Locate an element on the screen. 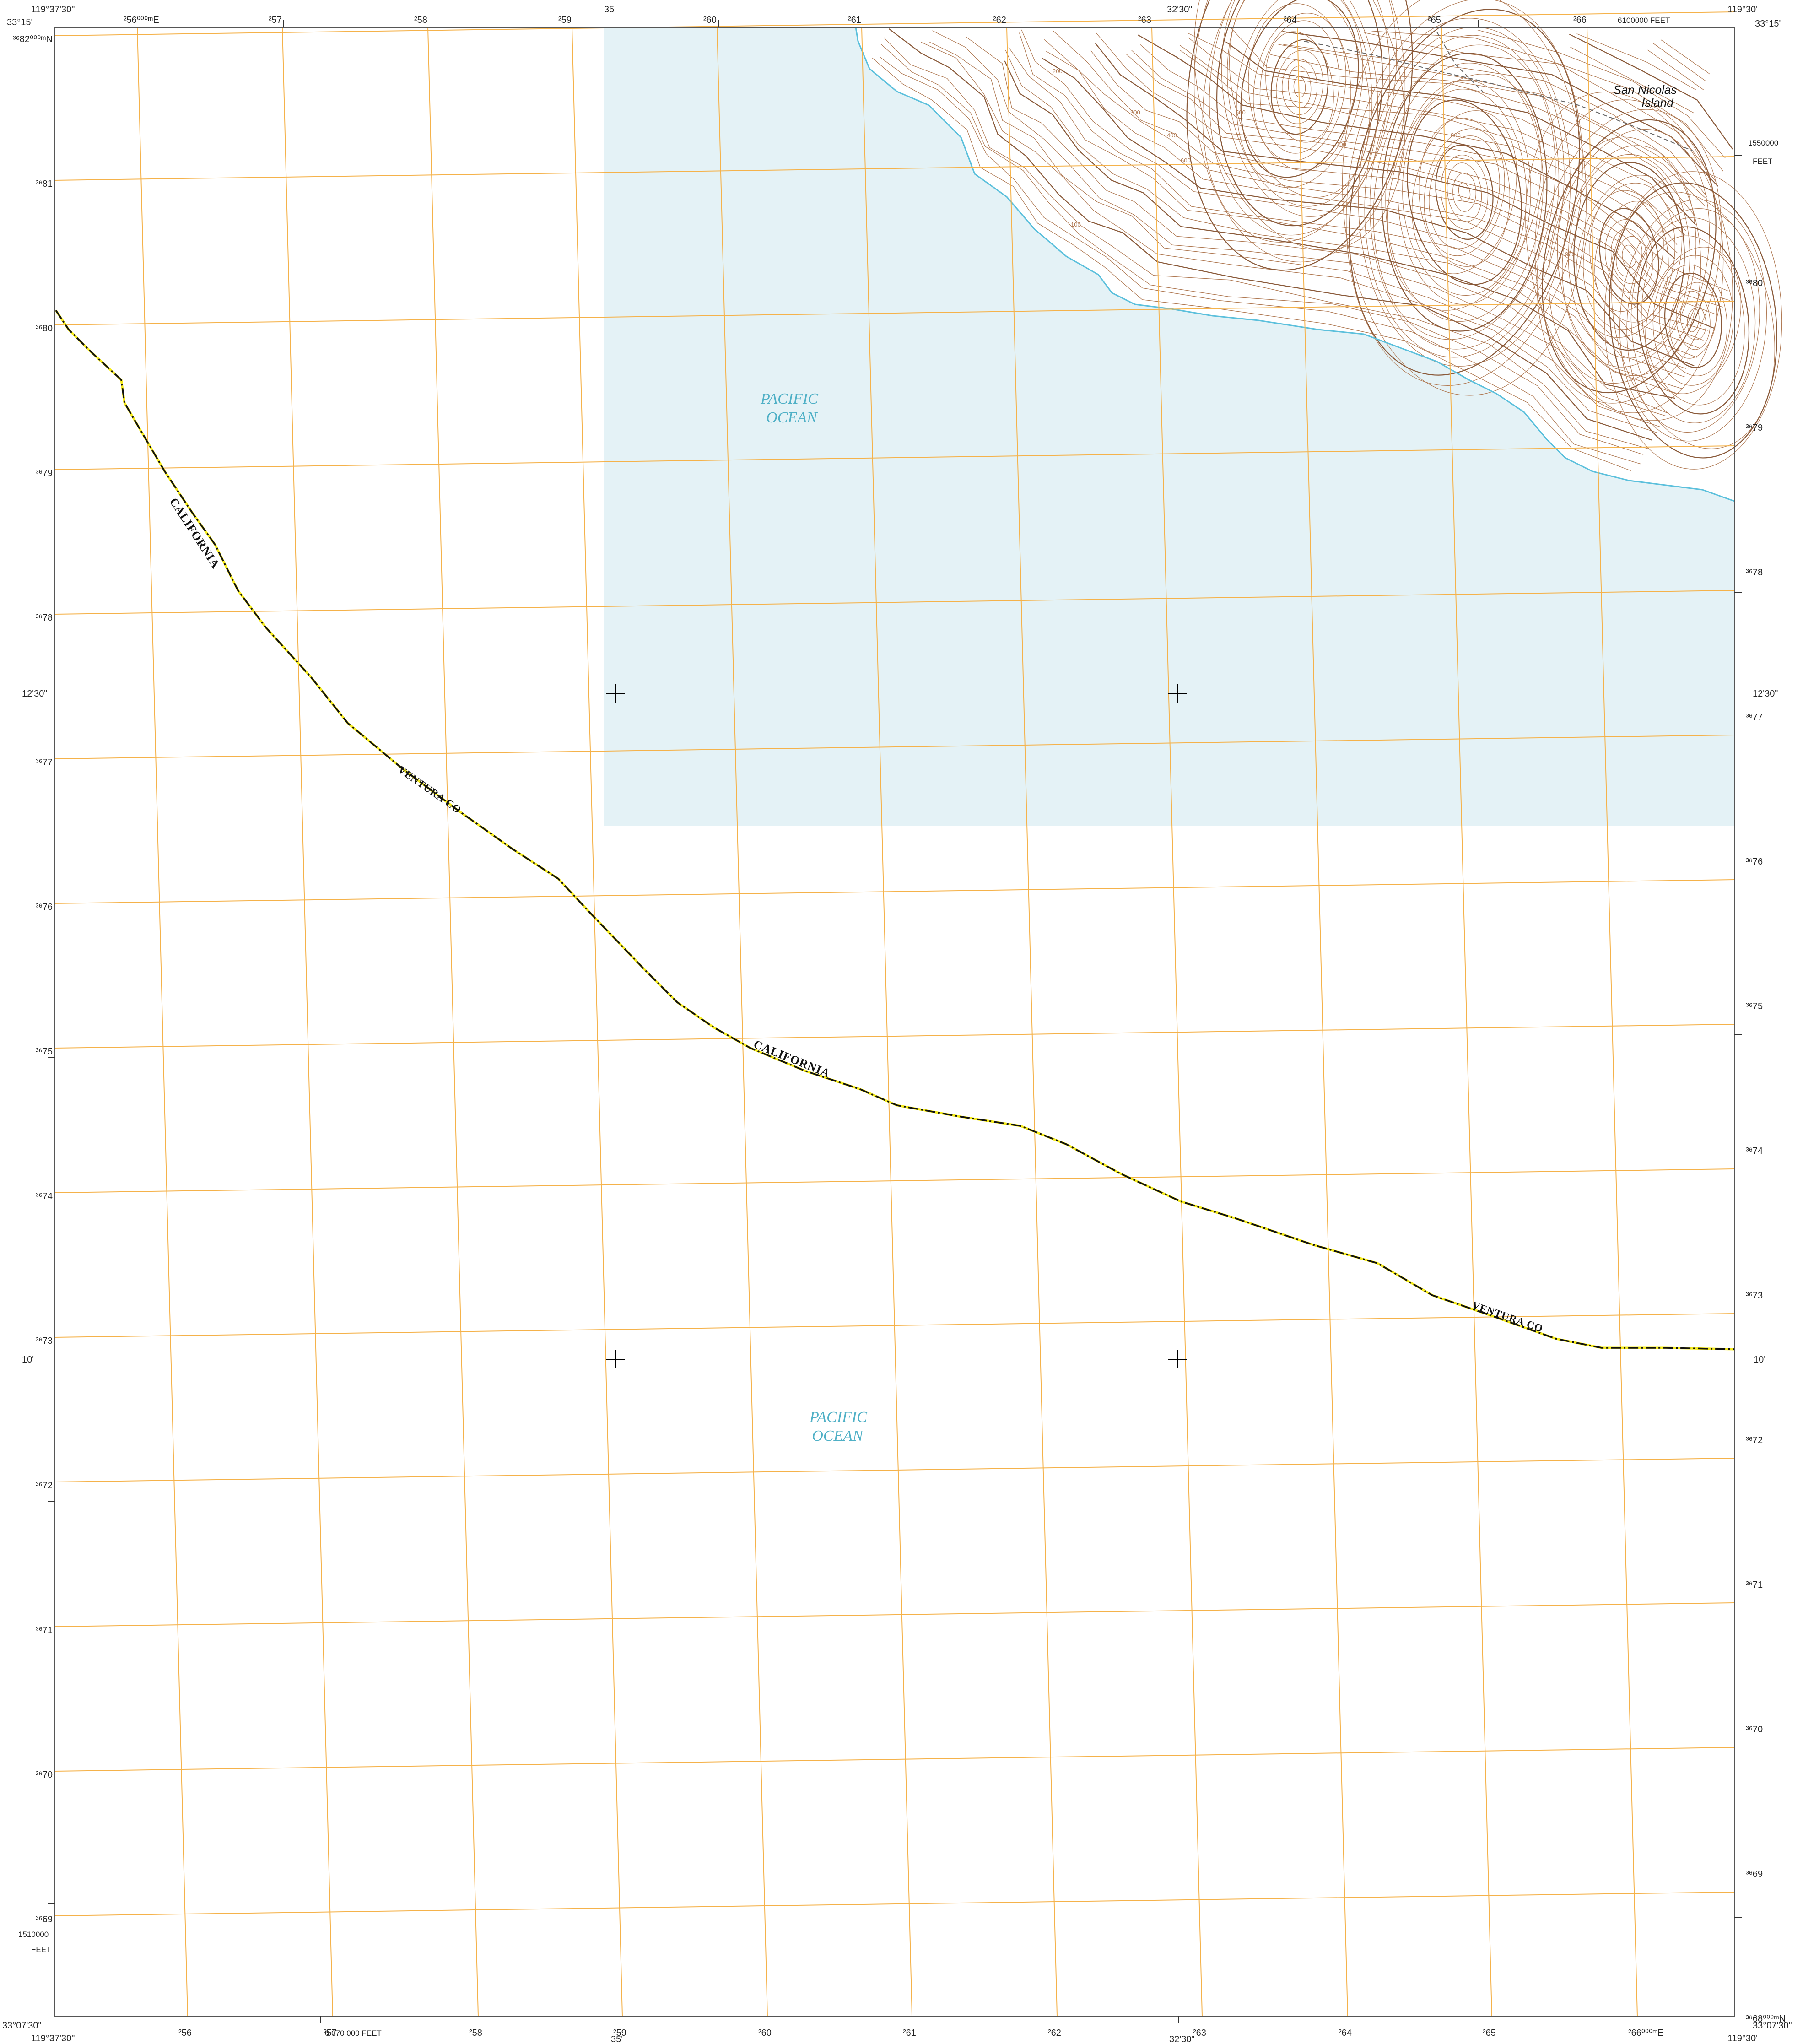  state-plane-left-unit: FEET is located at coordinates (41, 1950).